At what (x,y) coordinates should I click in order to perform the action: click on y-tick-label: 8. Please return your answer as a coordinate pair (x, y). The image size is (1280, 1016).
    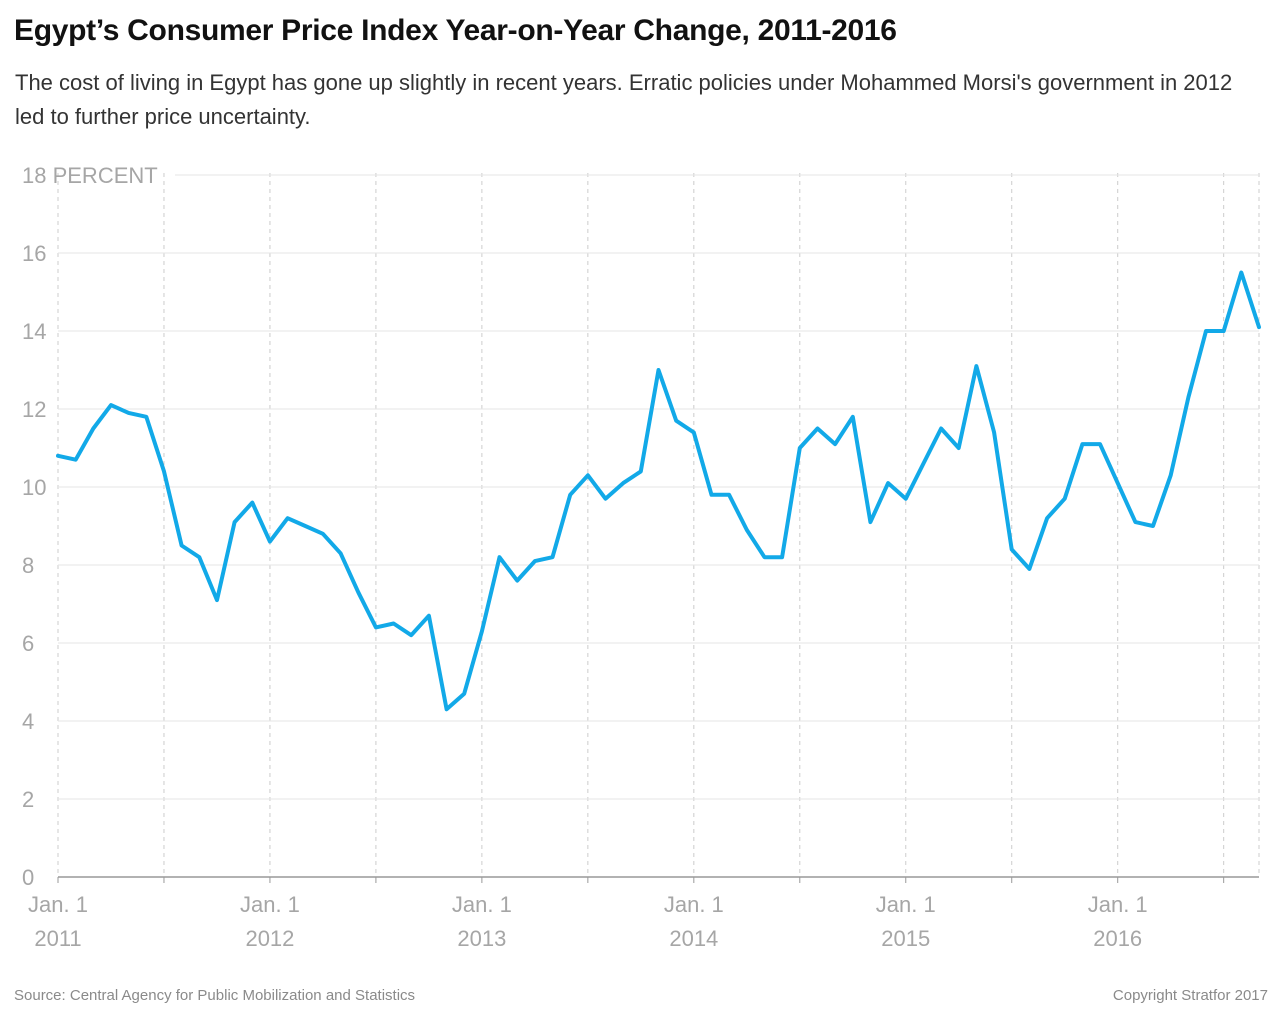
    Looking at the image, I should click on (28, 565).